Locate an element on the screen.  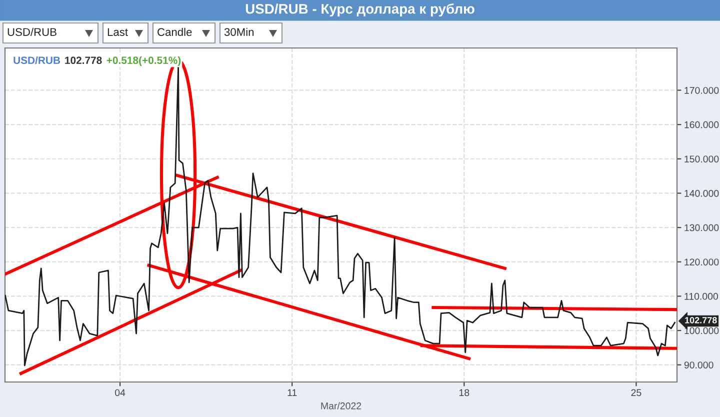
y-tick-label: 120.000 is located at coordinates (701, 262).